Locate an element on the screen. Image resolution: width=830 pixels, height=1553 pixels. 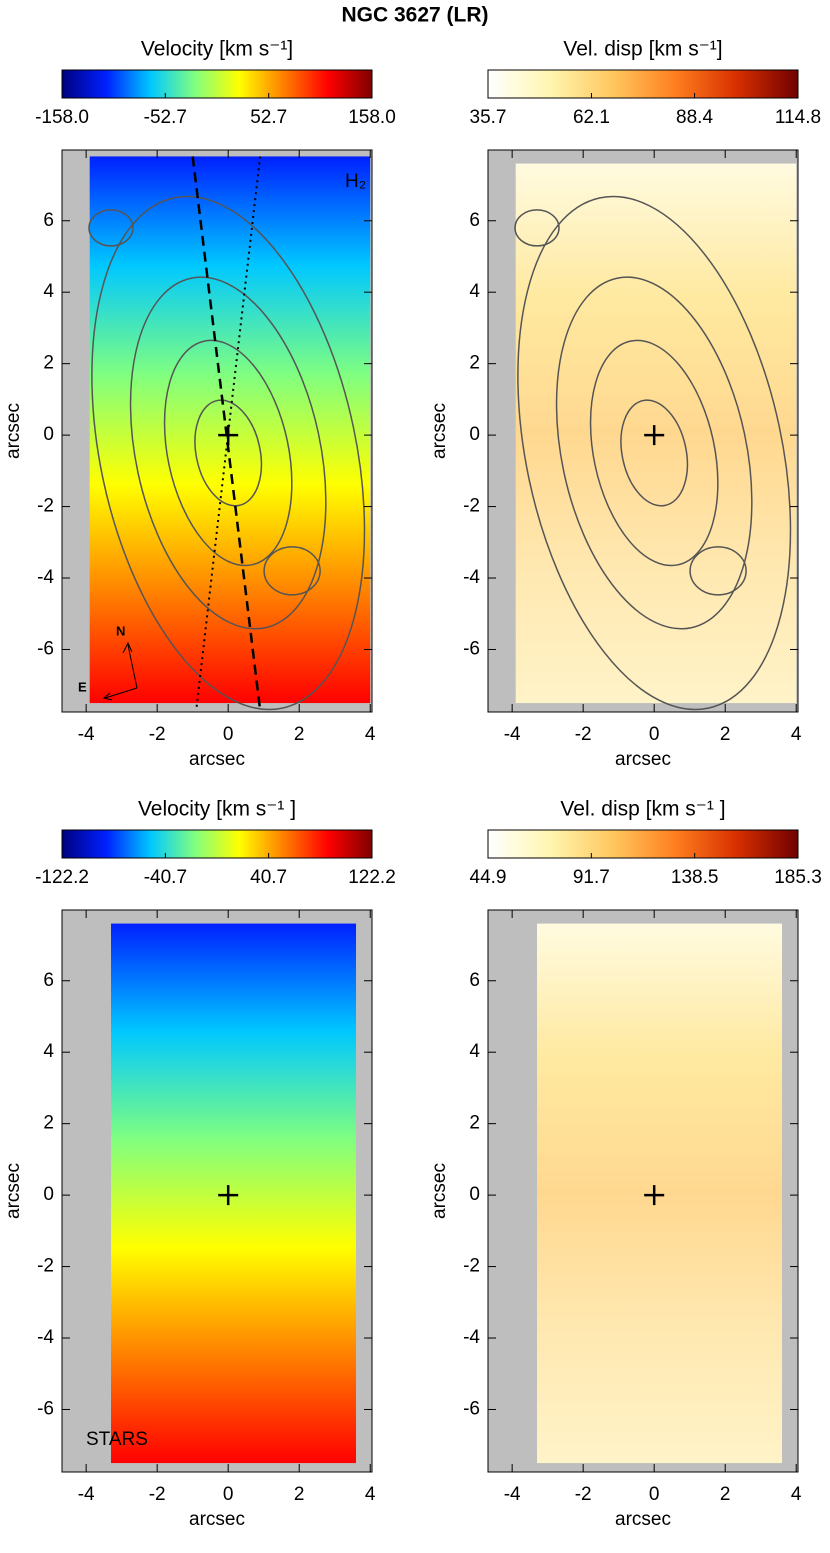
figure-title: NGC 3627 (LR) is located at coordinates (414, 15).